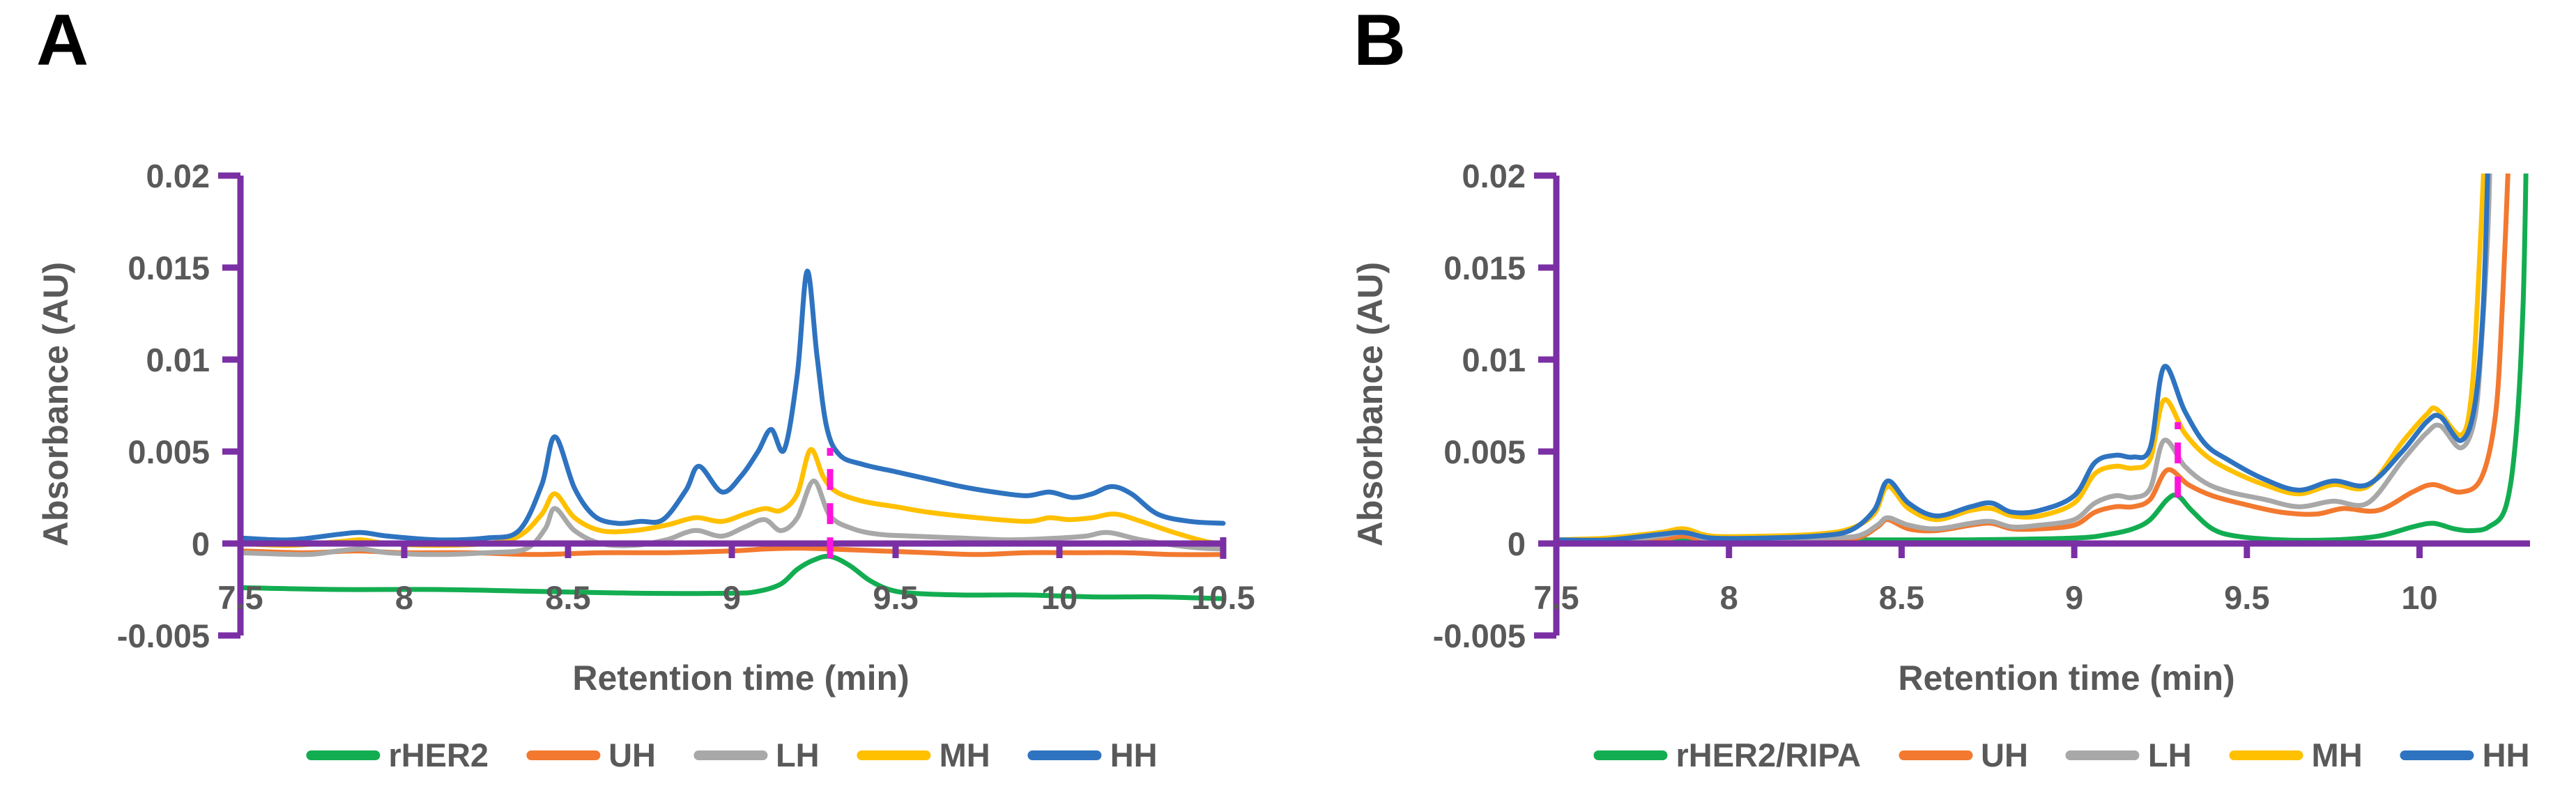 The height and width of the screenshot is (809, 2576). What do you see at coordinates (55, 404) in the screenshot?
I see `panel-a-y-axis-title: Absorbance (AU)` at bounding box center [55, 404].